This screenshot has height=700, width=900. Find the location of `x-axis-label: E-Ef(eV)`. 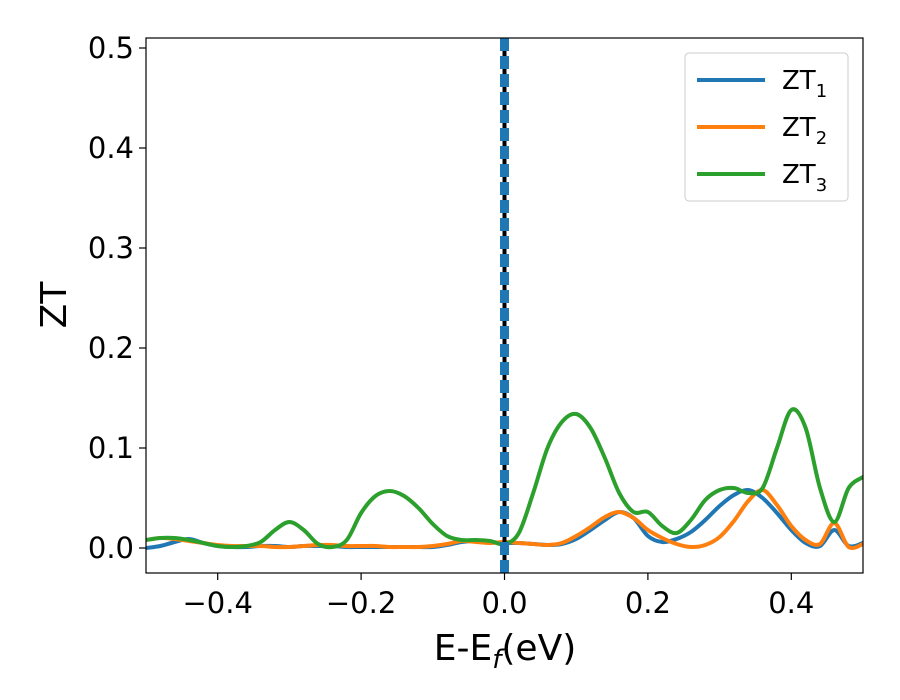

x-axis-label: E-Ef(eV) is located at coordinates (505, 651).